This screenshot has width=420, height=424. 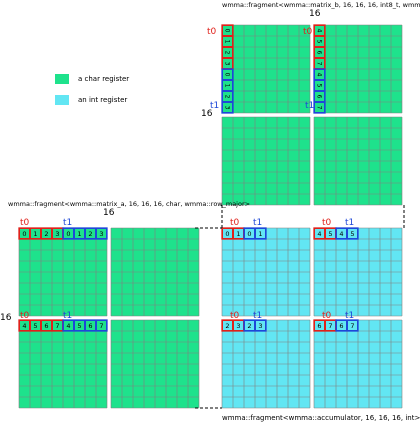 What do you see at coordinates (103, 100) in the screenshot?
I see `legend-int-label: an int register` at bounding box center [103, 100].